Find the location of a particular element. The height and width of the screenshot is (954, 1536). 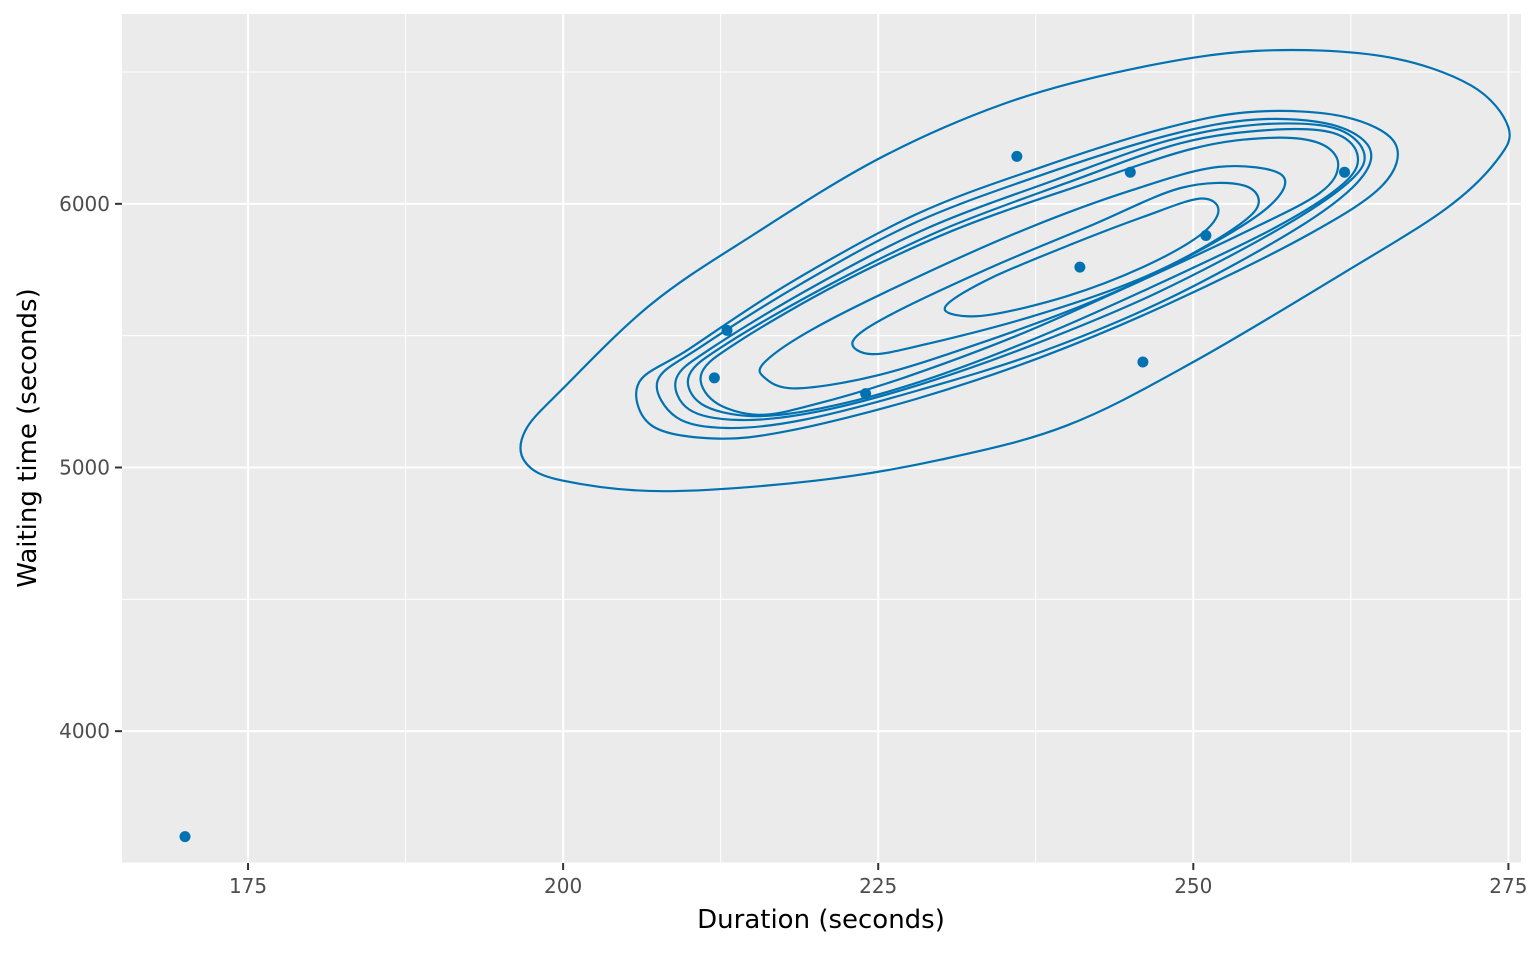

x-tick-label: 250 is located at coordinates (1193, 886).